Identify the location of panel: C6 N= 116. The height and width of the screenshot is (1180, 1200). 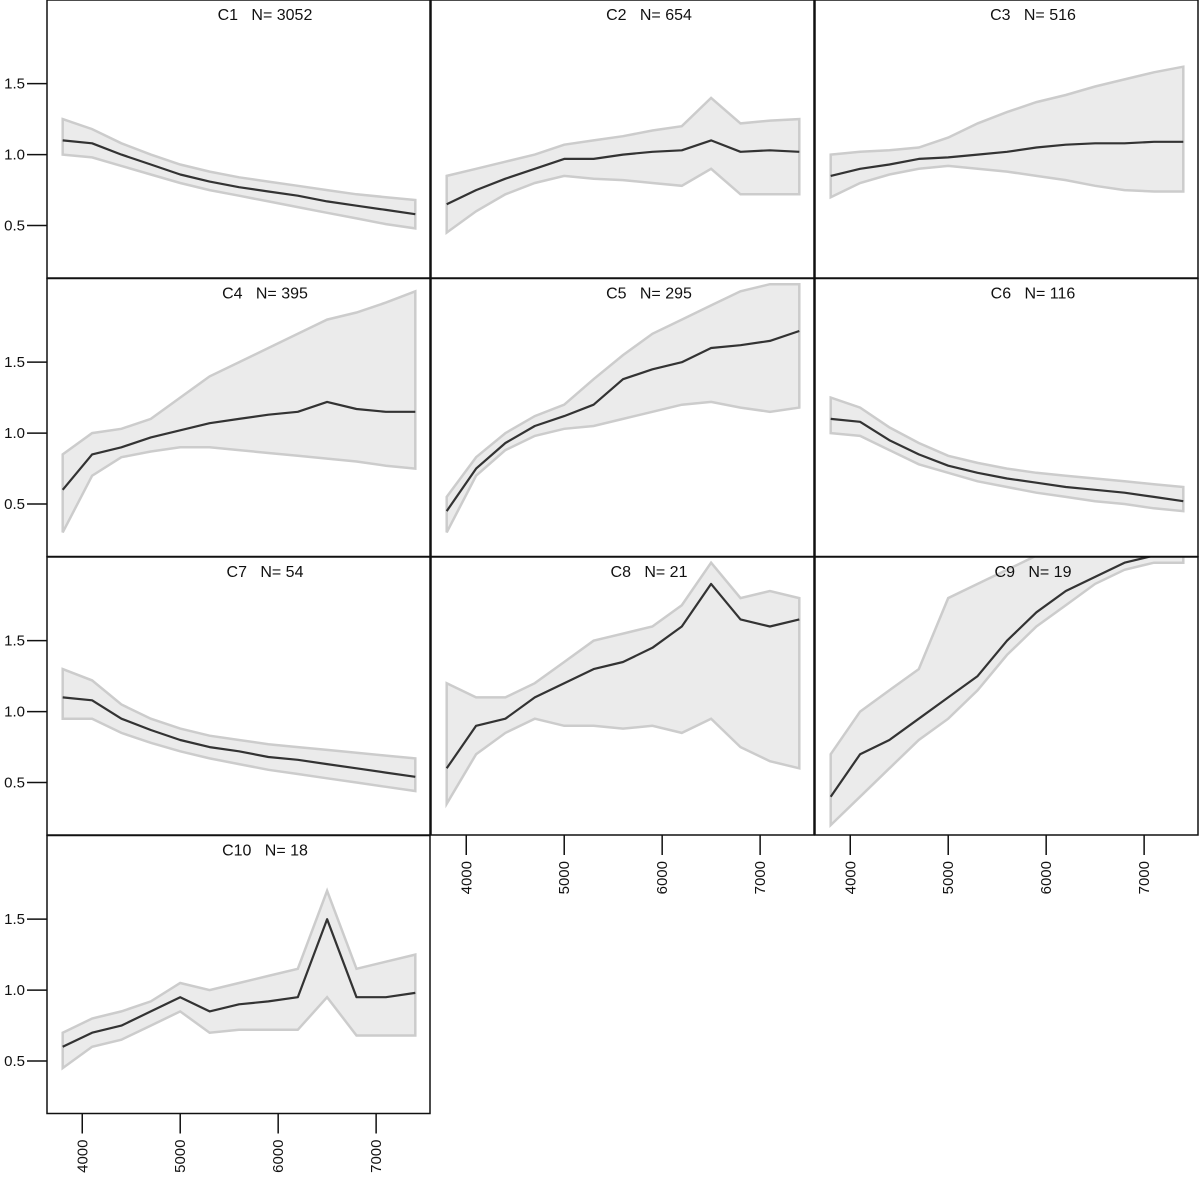
(1006, 417).